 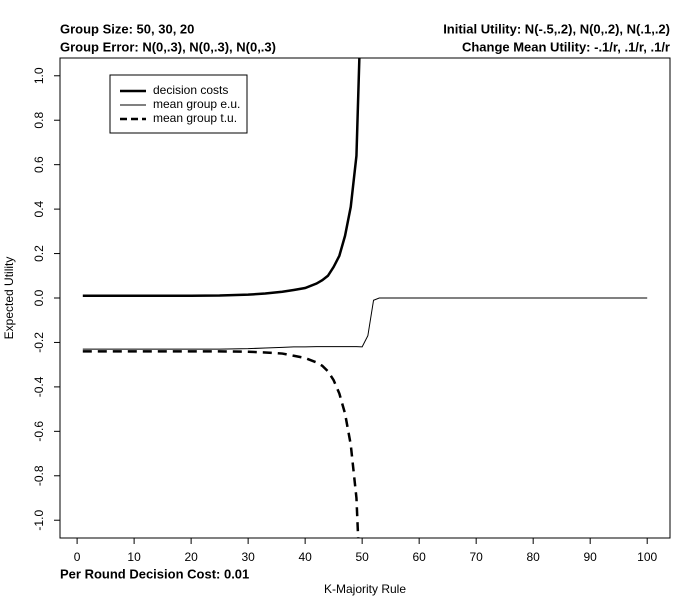 I want to click on x-tick-label: 80, so click(x=533, y=557).